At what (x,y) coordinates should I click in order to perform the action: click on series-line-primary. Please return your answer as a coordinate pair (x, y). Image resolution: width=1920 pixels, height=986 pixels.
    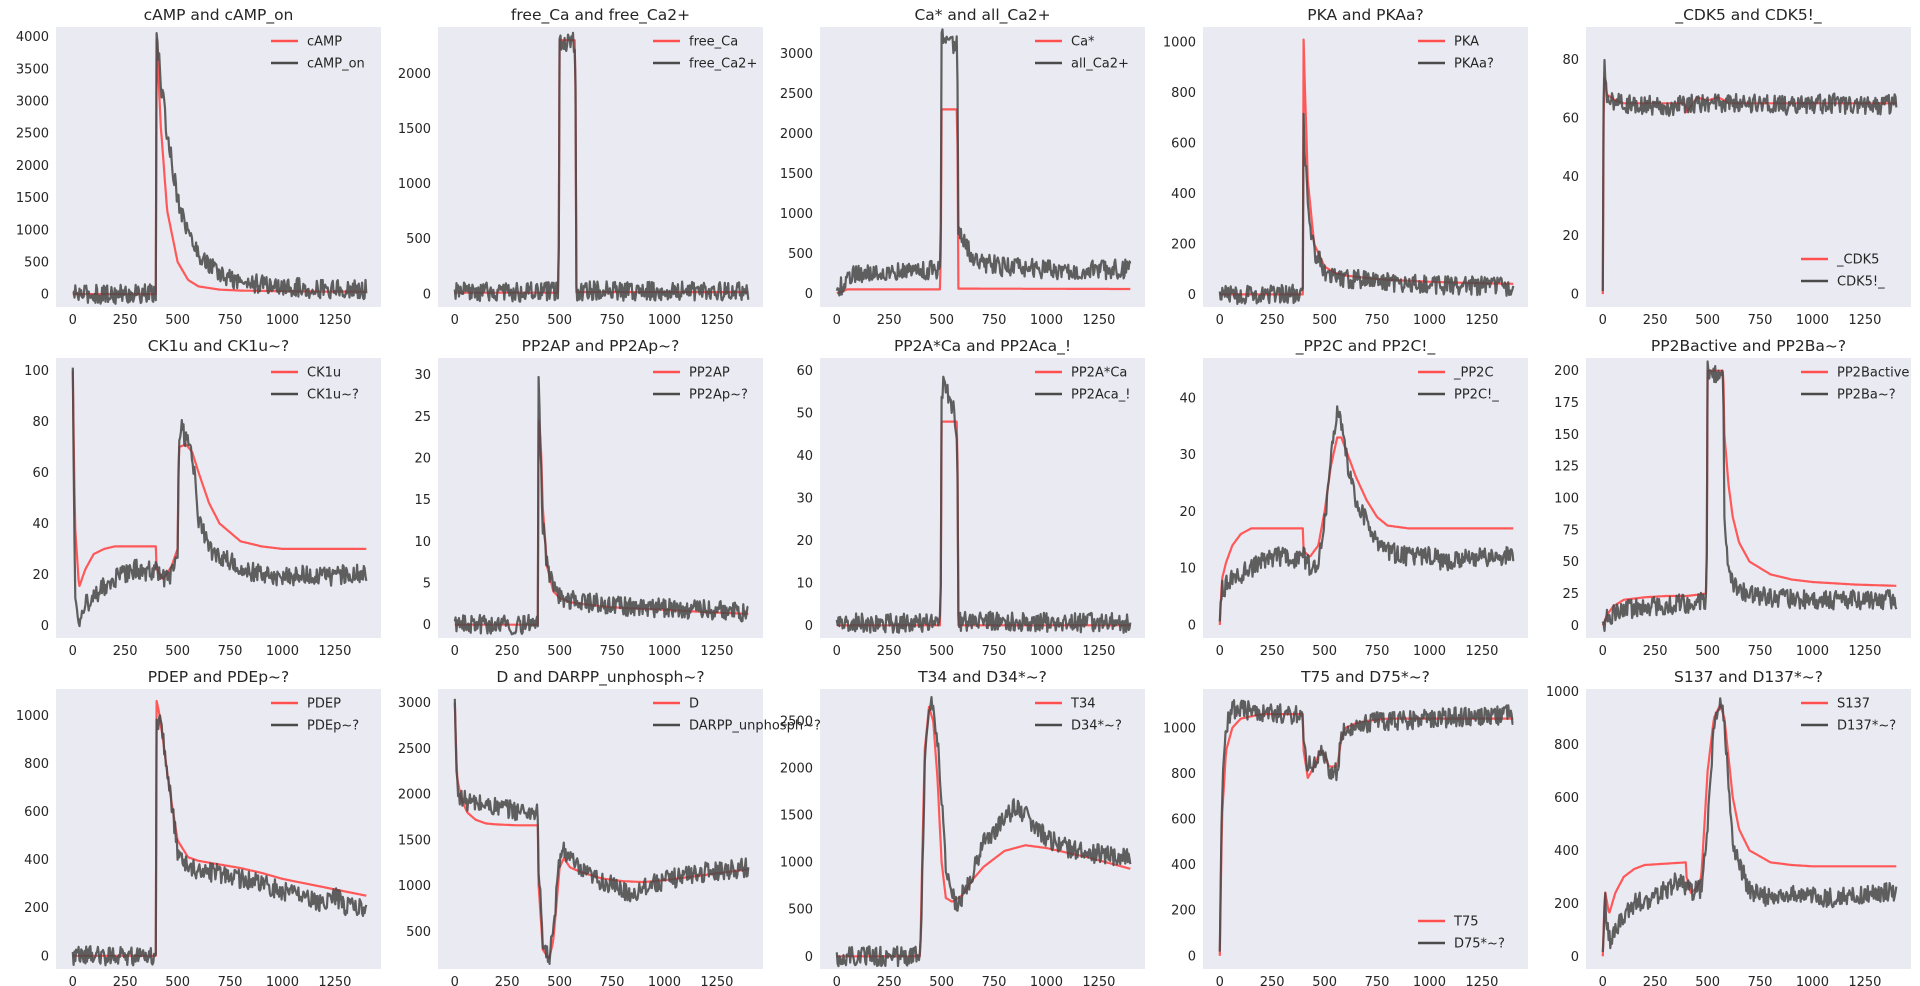
    Looking at the image, I should click on (219, 828).